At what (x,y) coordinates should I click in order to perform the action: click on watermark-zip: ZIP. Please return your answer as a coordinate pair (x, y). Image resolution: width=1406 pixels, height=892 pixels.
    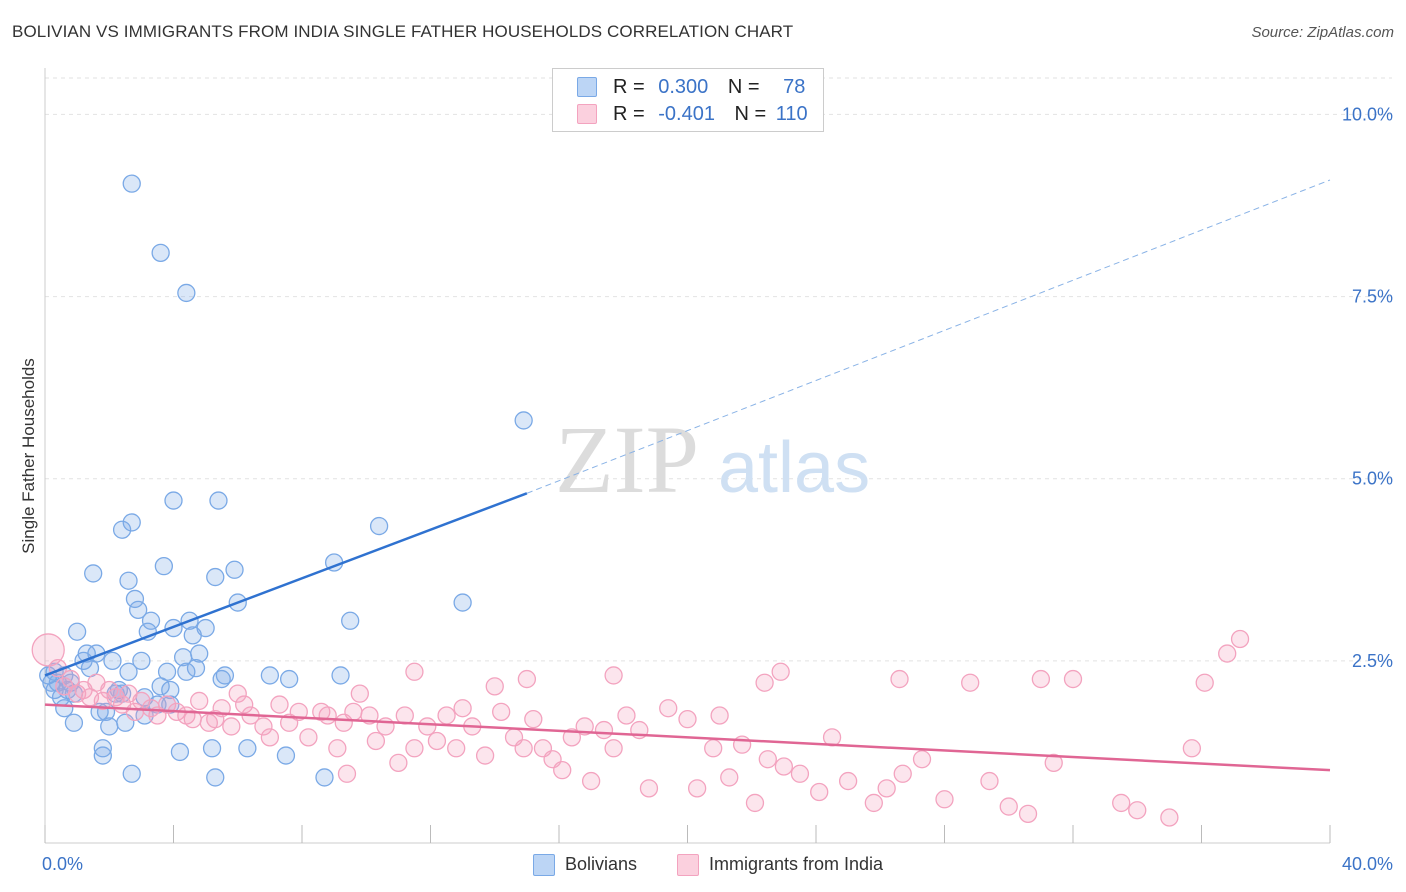
    Looking at the image, I should click on (627, 459).